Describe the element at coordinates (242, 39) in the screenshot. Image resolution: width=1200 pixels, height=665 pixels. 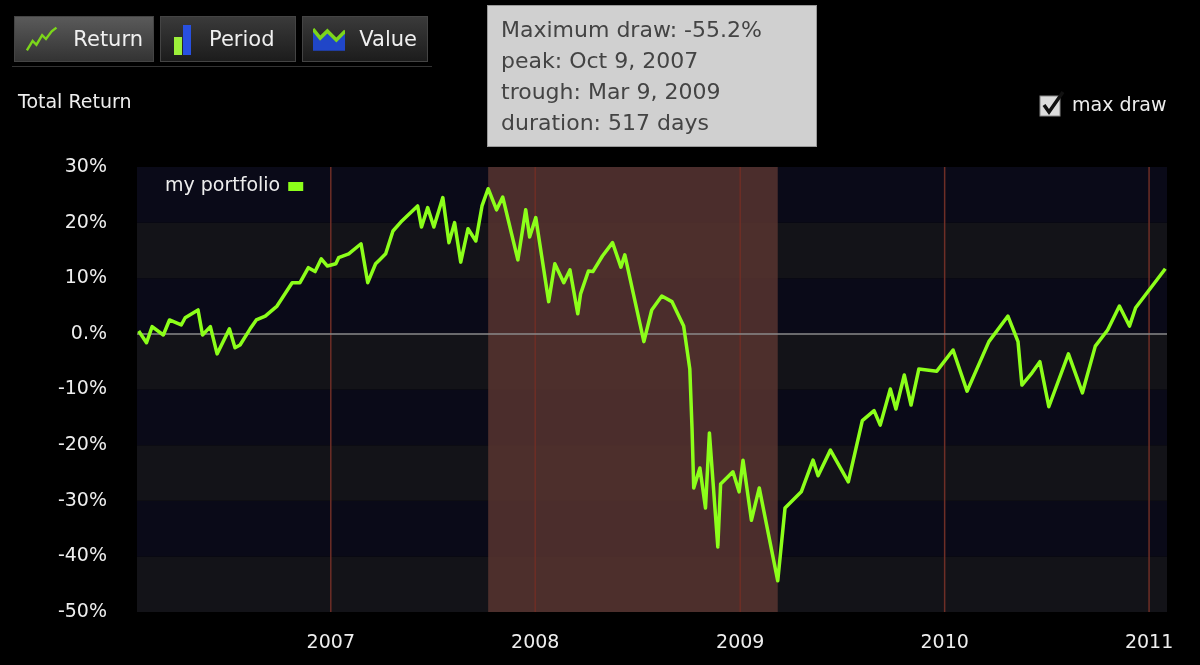
I see `text: Period` at that location.